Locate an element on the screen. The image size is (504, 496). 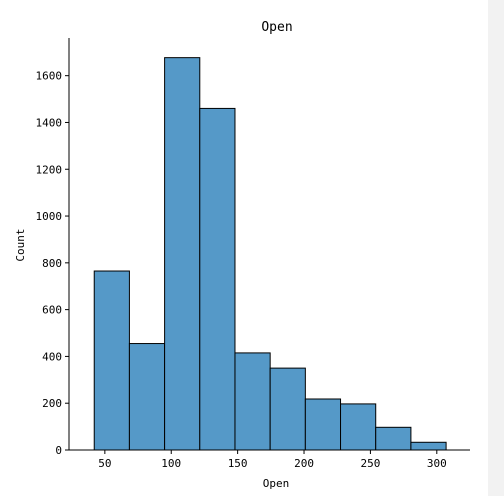
x-tick-label-0: 50 is located at coordinates (104, 463).